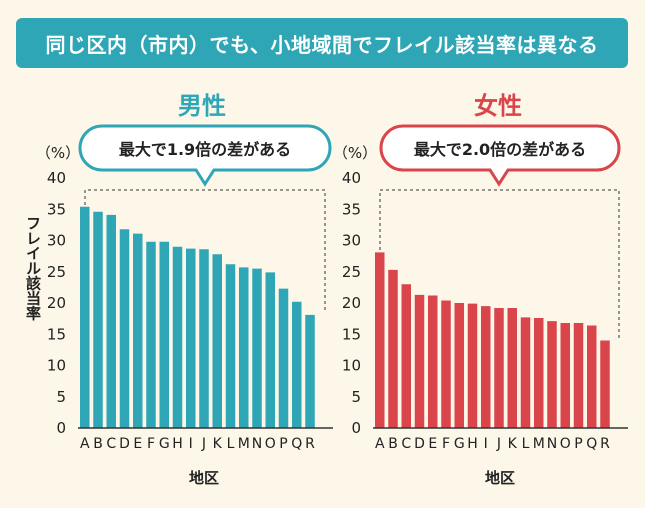  I want to click on female-y-tick-label: 0, so click(356, 428).